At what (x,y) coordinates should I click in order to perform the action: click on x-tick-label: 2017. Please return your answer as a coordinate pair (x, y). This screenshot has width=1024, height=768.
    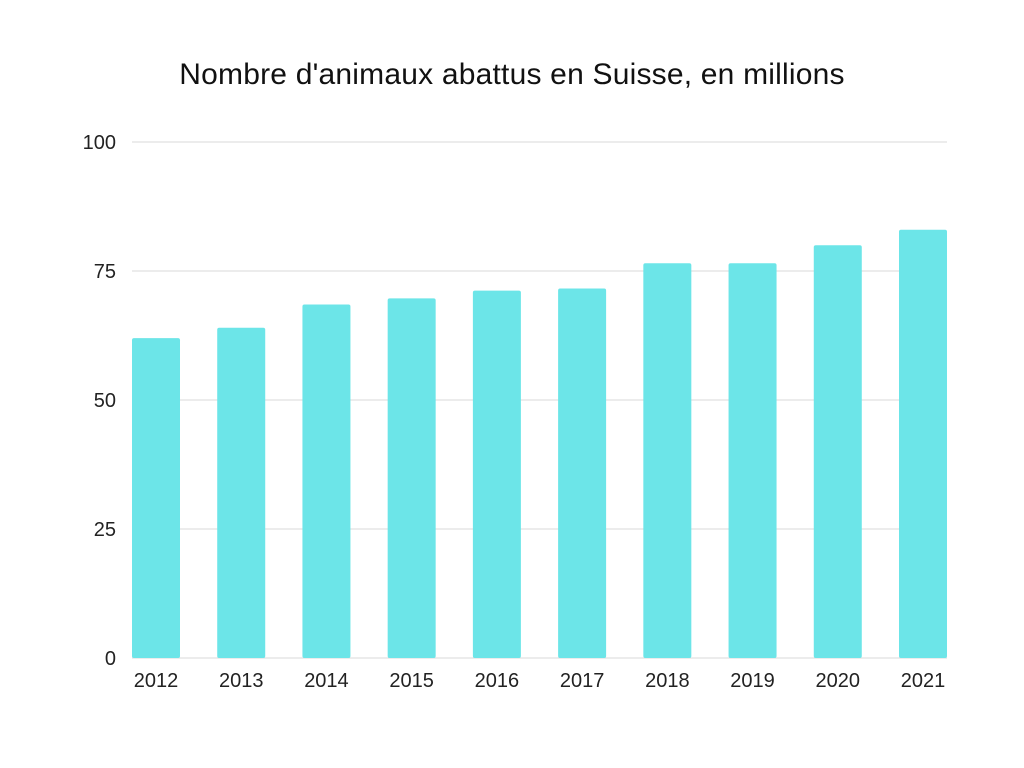
    Looking at the image, I should click on (582, 681).